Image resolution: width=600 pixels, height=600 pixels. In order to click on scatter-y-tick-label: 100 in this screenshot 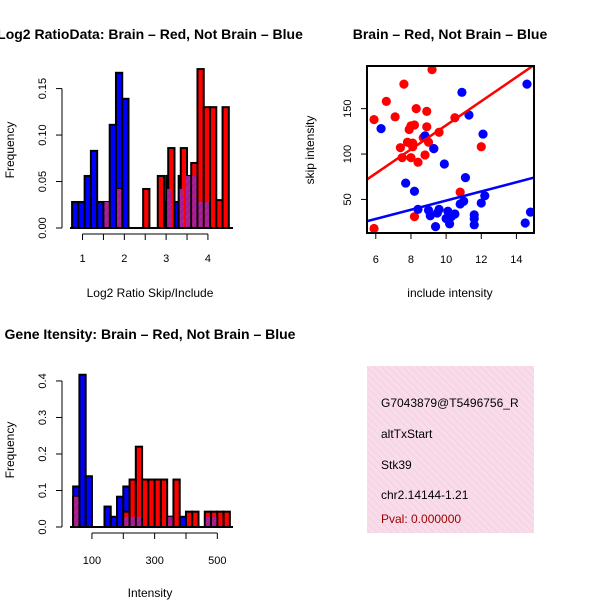, I will do `click(348, 154)`.